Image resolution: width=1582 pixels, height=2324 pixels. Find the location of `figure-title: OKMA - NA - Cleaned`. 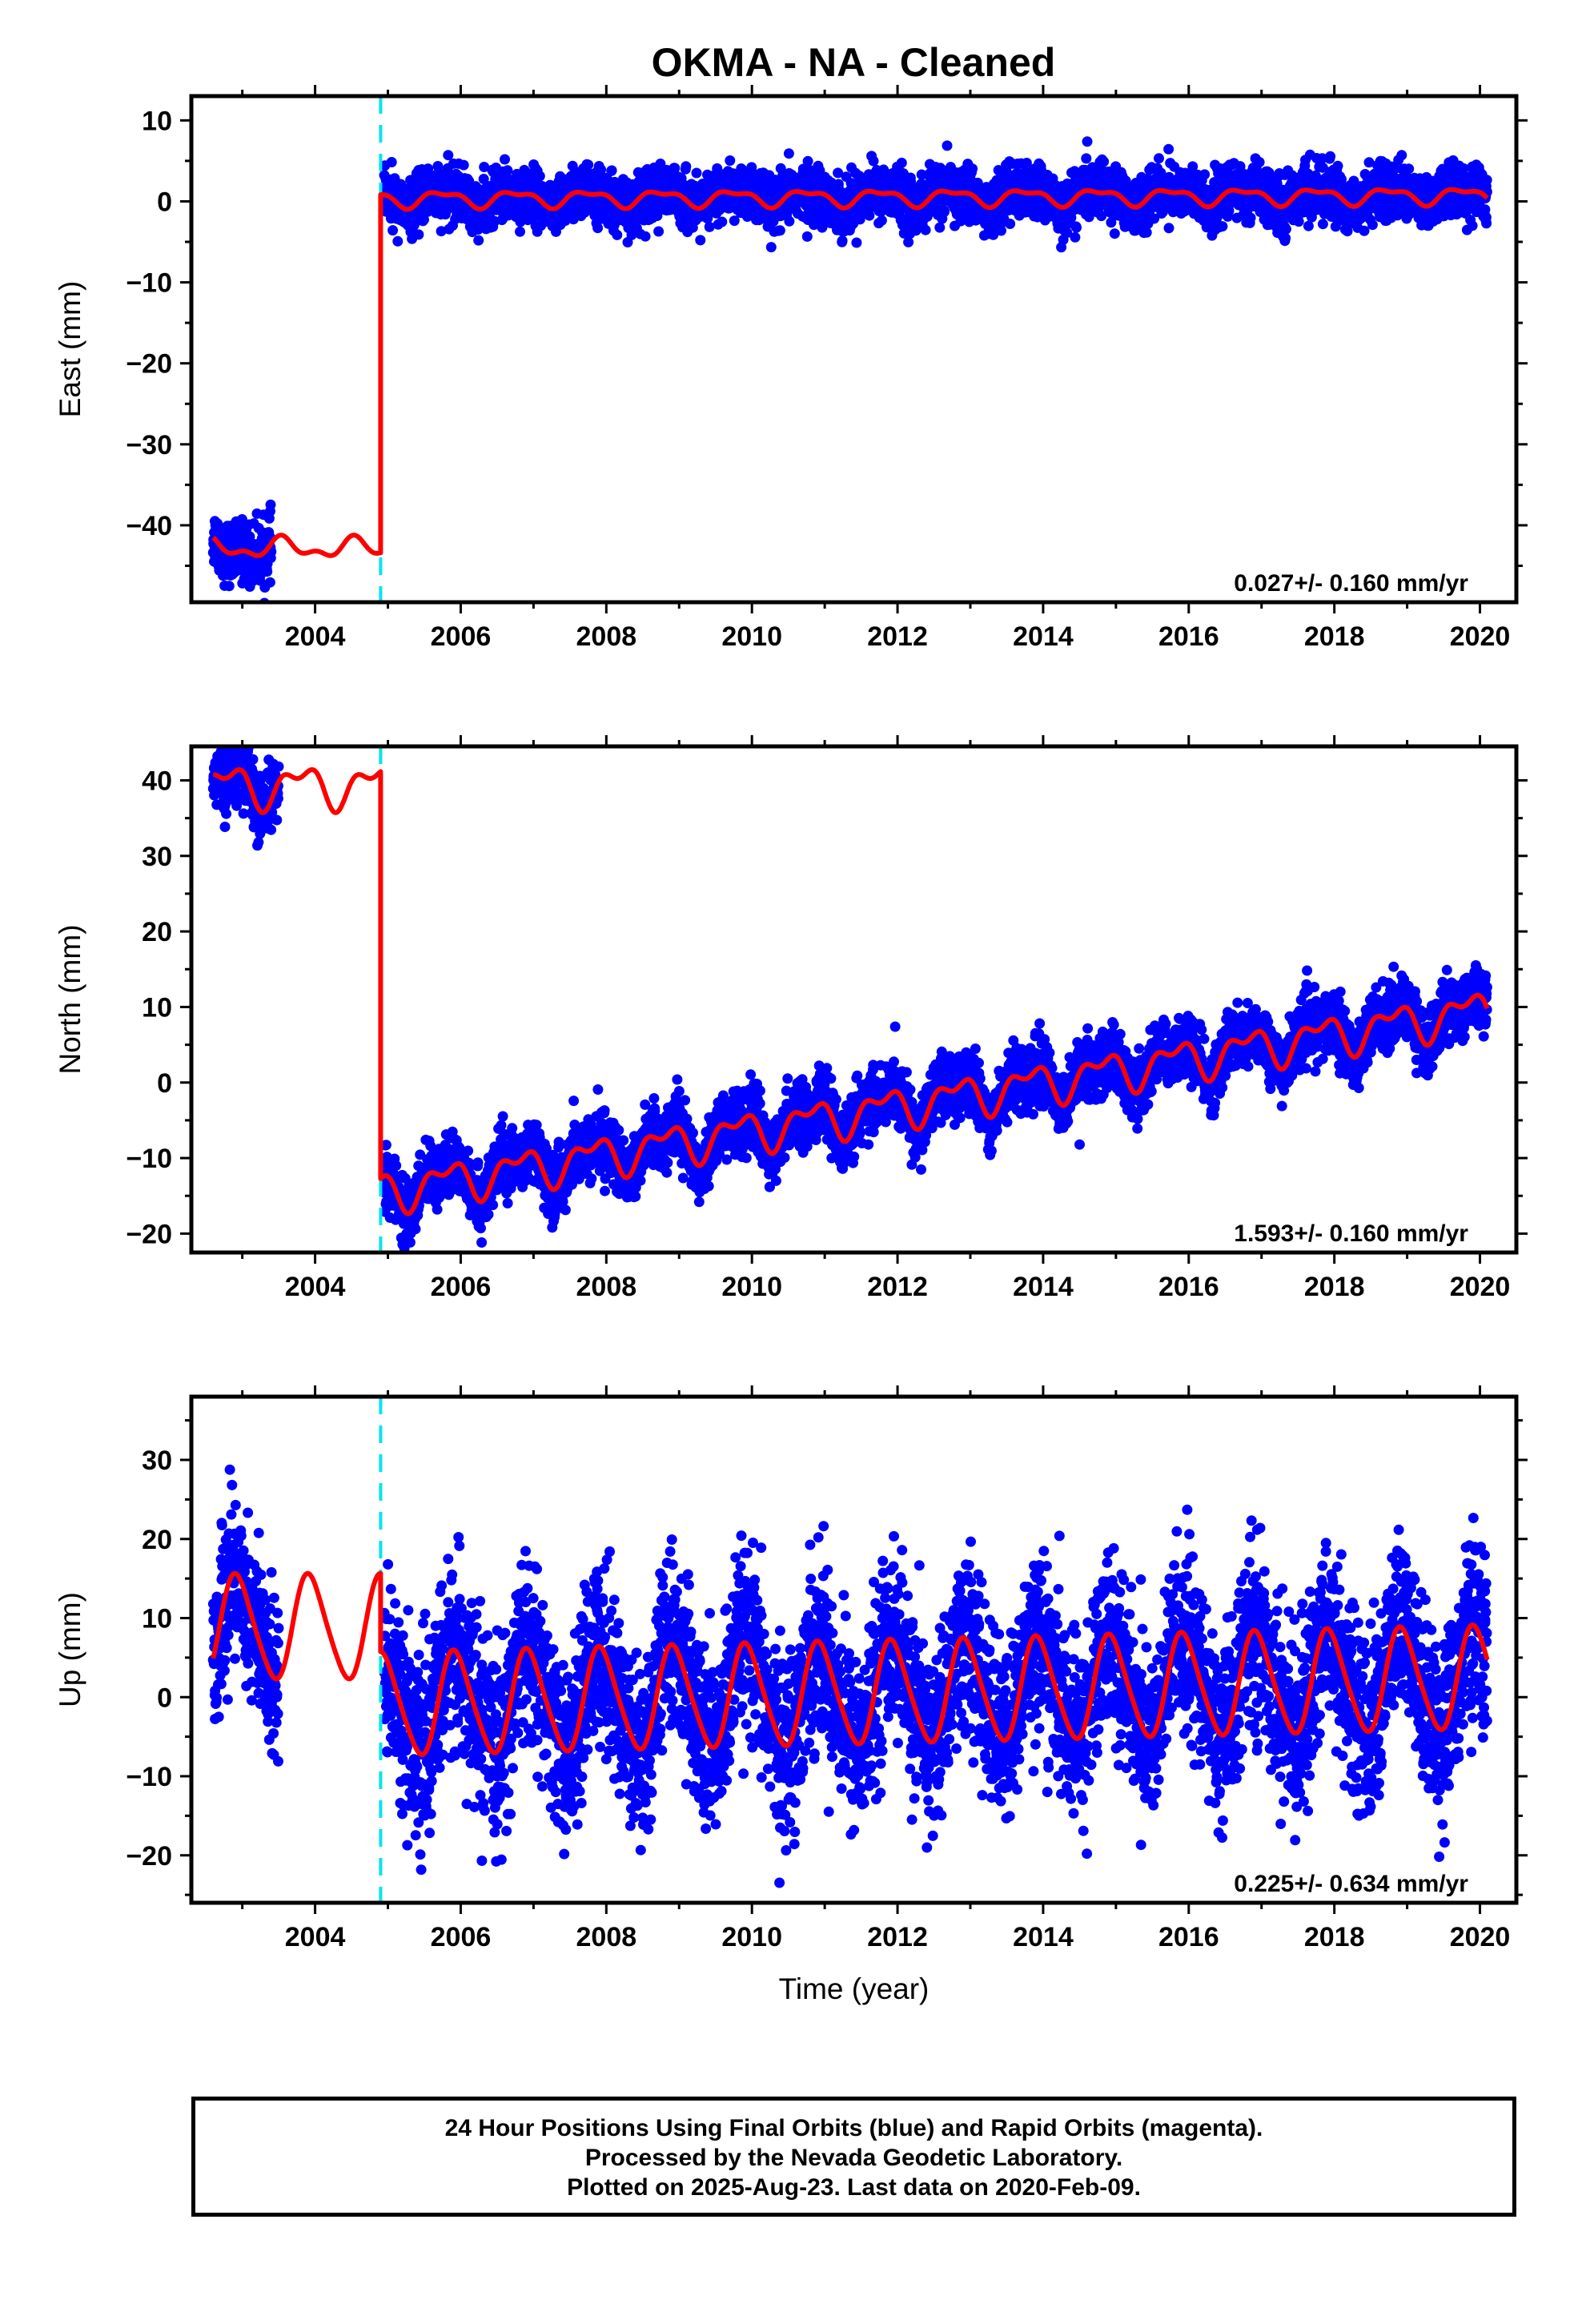

figure-title: OKMA - NA - Cleaned is located at coordinates (854, 62).